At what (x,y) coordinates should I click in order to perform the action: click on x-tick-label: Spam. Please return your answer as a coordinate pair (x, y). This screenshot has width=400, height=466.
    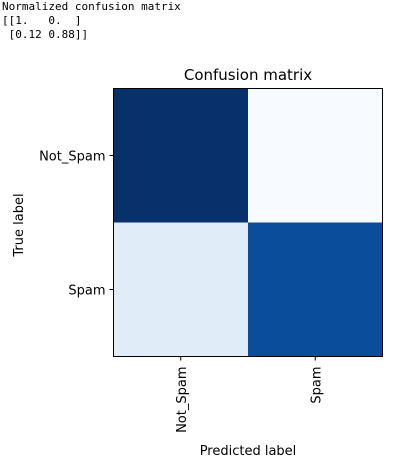
    Looking at the image, I should click on (316, 385).